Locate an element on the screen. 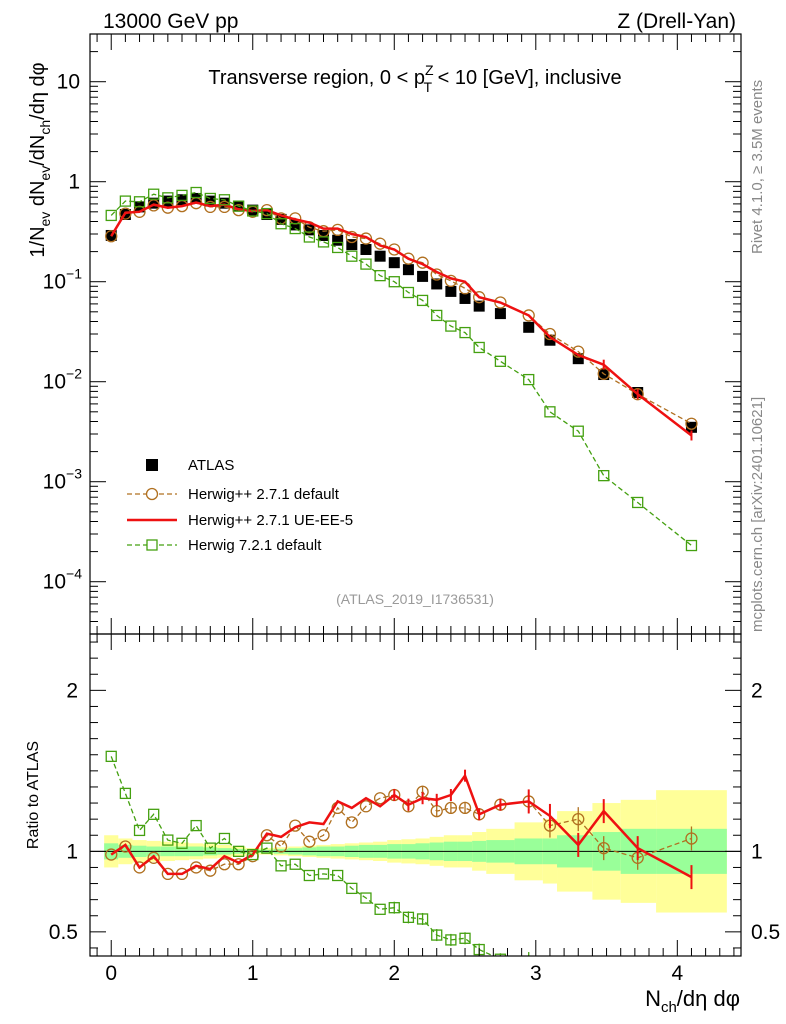 This screenshot has height=1024, width=786. title-text: Transverse region, 0 < p is located at coordinates (316, 78).